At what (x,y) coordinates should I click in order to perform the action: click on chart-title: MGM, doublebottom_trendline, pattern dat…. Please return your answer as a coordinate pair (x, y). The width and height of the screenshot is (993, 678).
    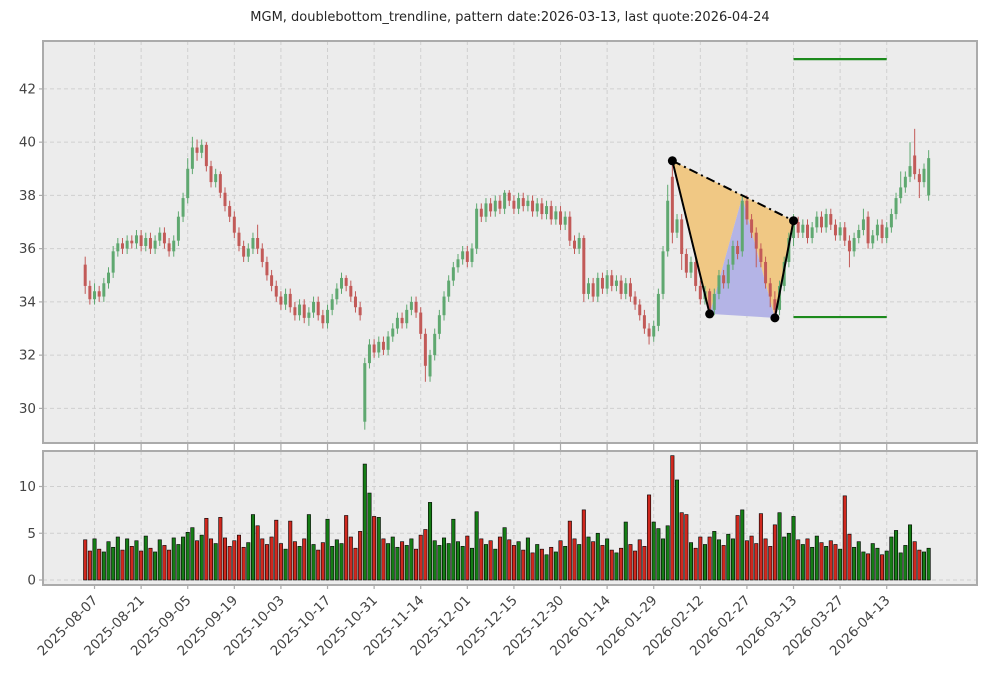
    Looking at the image, I should click on (510, 17).